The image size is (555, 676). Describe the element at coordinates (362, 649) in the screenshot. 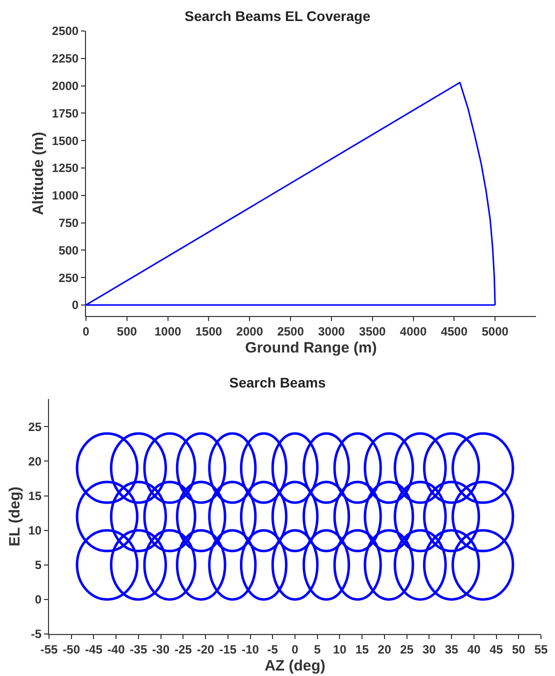

I see `x-tick-label: 15` at that location.